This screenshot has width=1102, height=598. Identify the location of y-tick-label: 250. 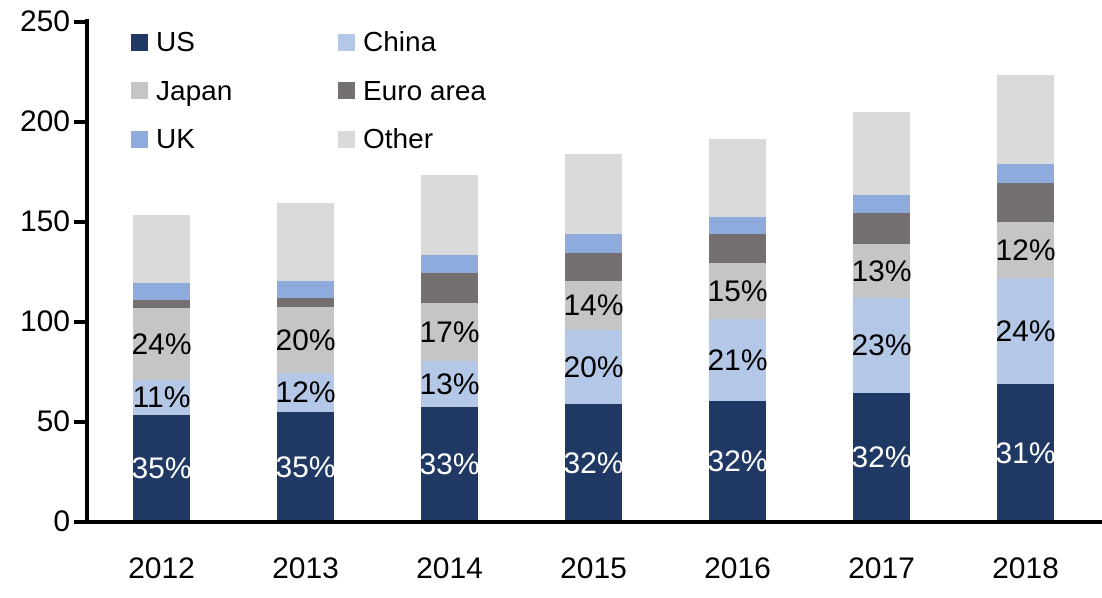
(44, 21).